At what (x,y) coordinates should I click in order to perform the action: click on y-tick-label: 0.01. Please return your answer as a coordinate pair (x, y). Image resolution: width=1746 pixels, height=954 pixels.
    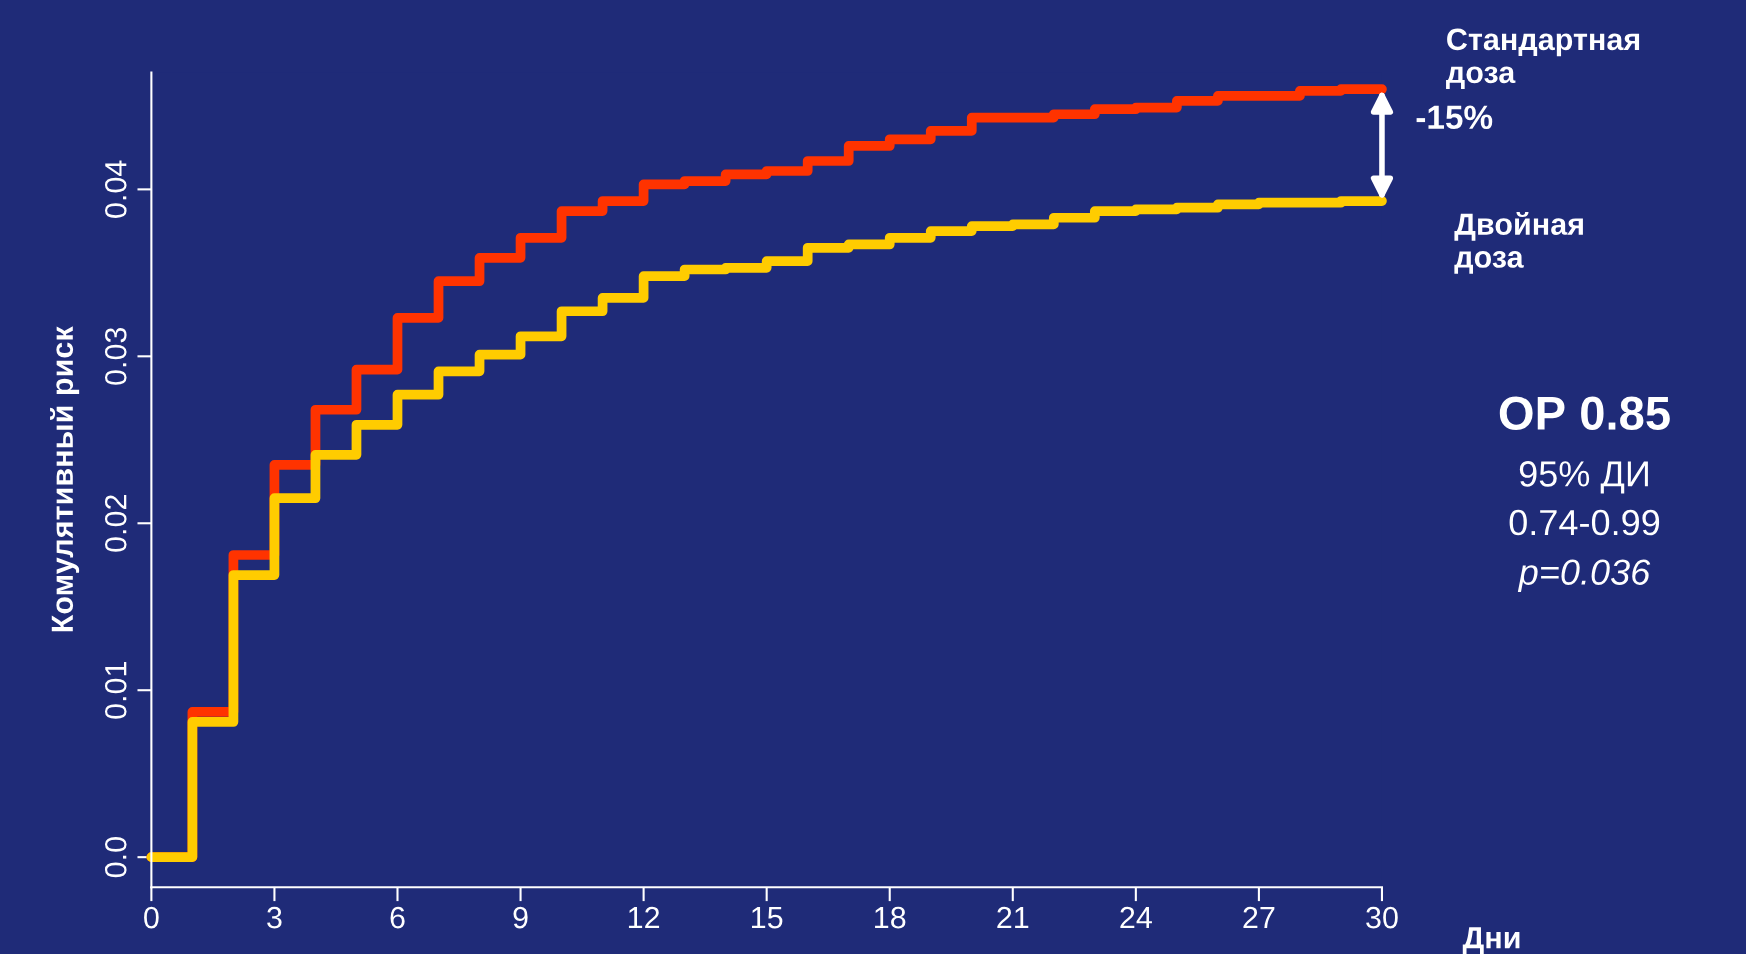
    Looking at the image, I should click on (115, 690).